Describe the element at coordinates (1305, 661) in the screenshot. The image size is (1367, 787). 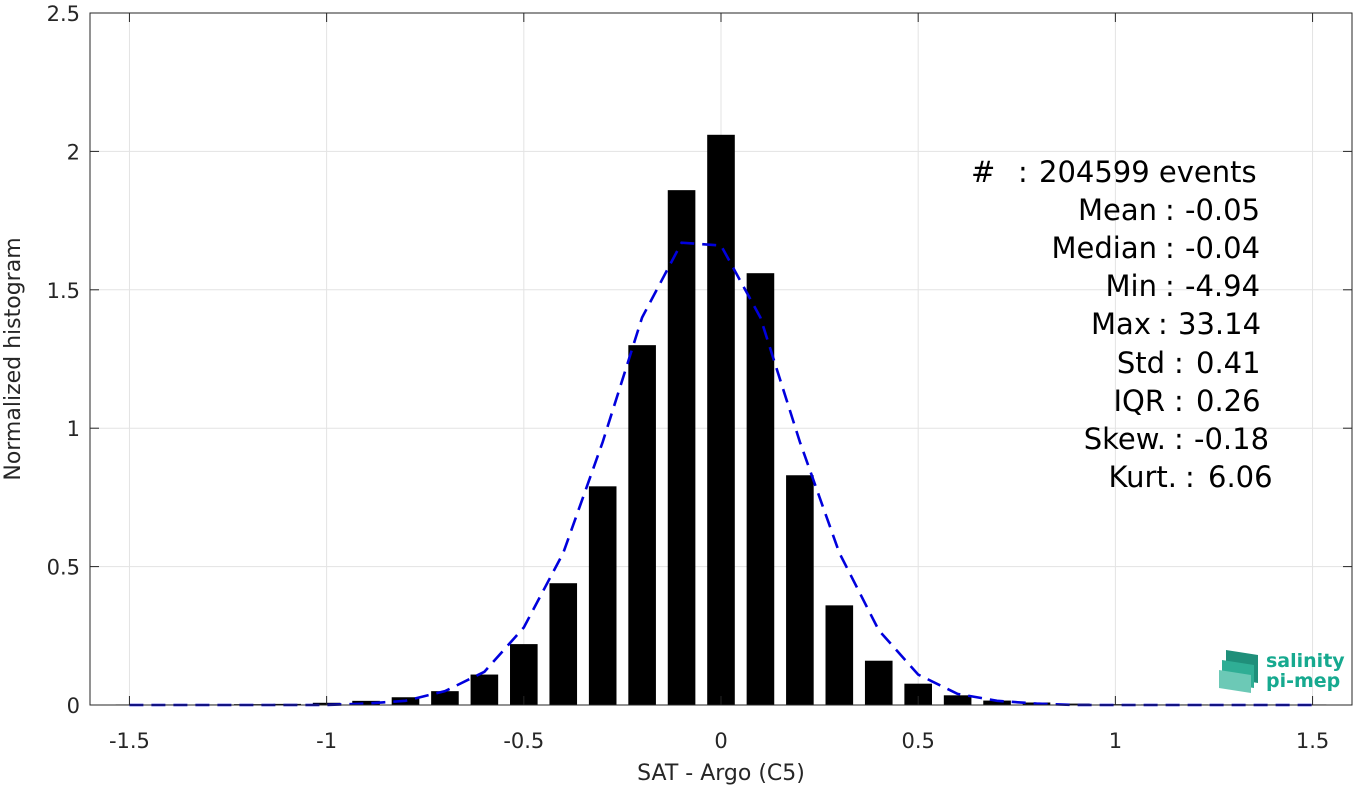
I see `logo-line-salinity: salinity` at that location.